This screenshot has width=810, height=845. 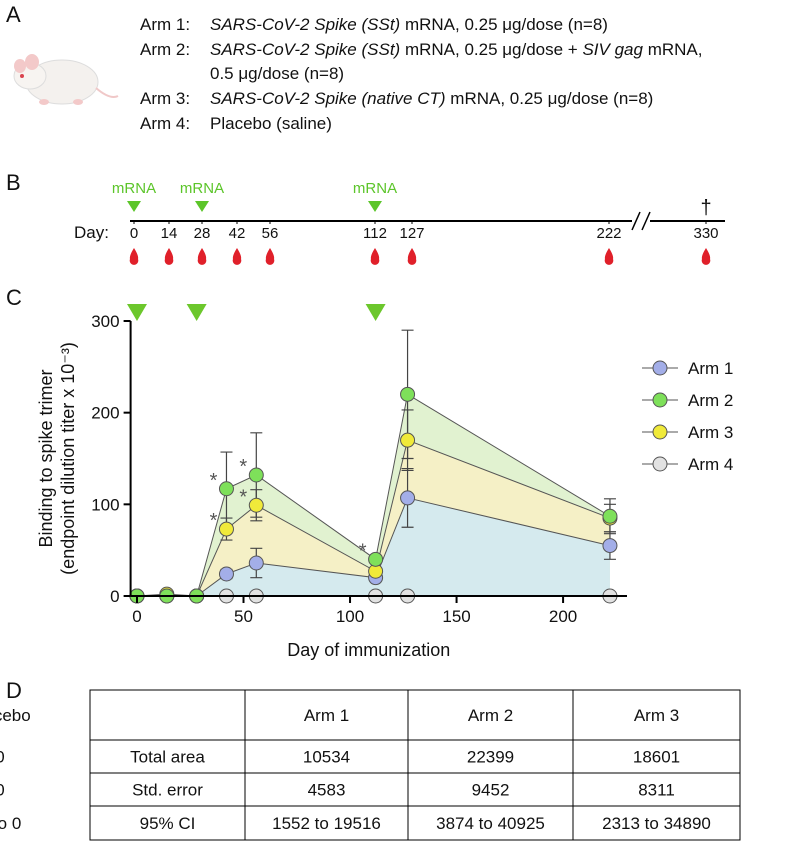 What do you see at coordinates (10, 823) in the screenshot?
I see `table-cell: 0 to 0` at bounding box center [10, 823].